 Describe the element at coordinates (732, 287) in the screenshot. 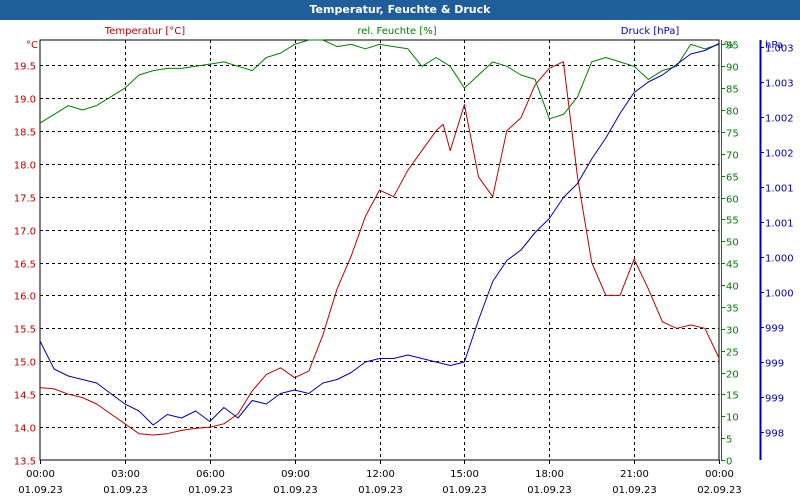

I see `humidity-tick-label: 40` at that location.